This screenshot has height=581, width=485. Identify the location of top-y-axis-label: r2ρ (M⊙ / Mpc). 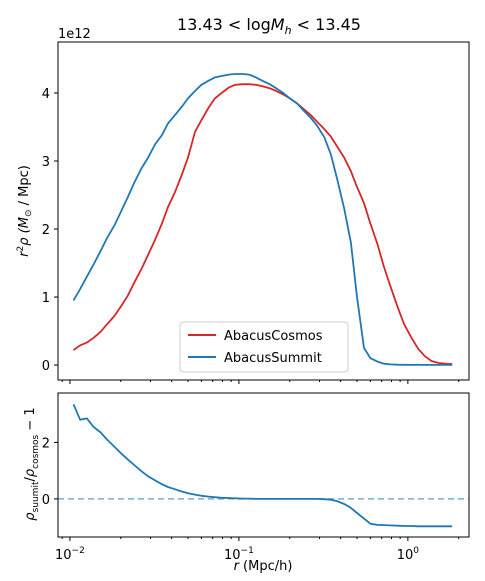
(25, 211).